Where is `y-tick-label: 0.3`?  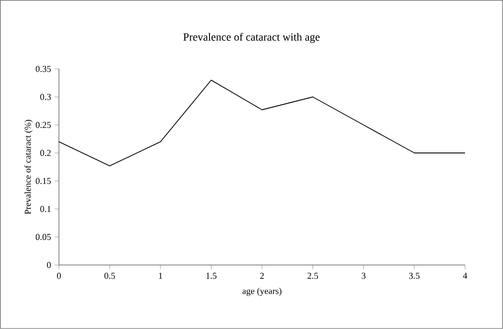 y-tick-label: 0.3 is located at coordinates (45, 97).